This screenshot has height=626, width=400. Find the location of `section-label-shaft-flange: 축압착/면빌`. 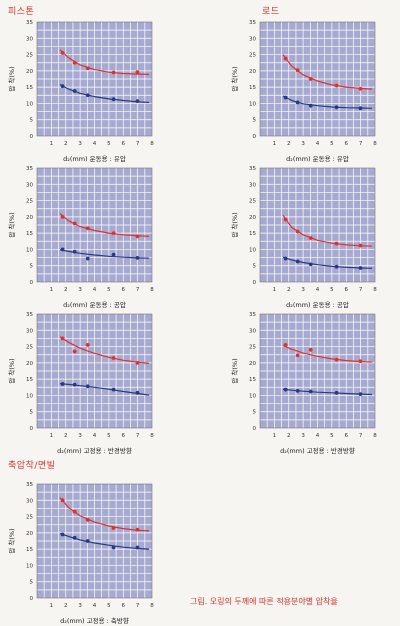

section-label-shaft-flange: 축압착/면빌 is located at coordinates (32, 466).